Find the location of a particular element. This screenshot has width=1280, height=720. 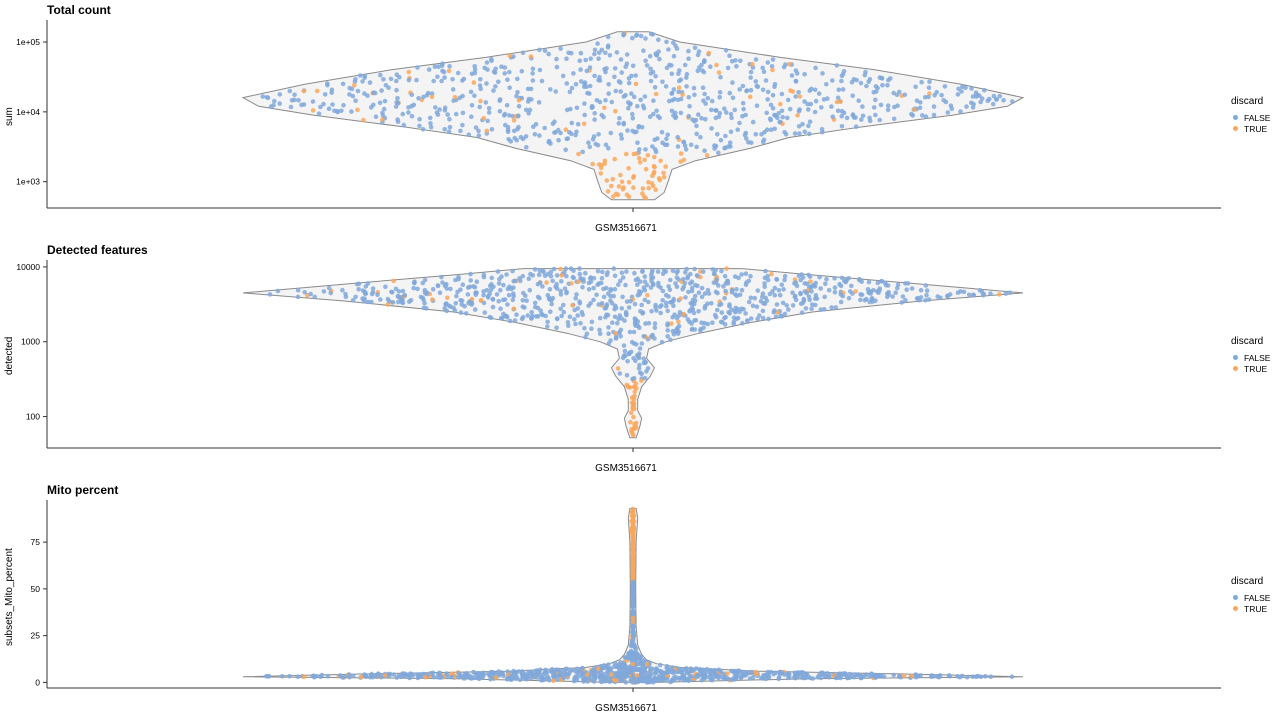

legend-item-false: FALSE is located at coordinates (1250, 117).